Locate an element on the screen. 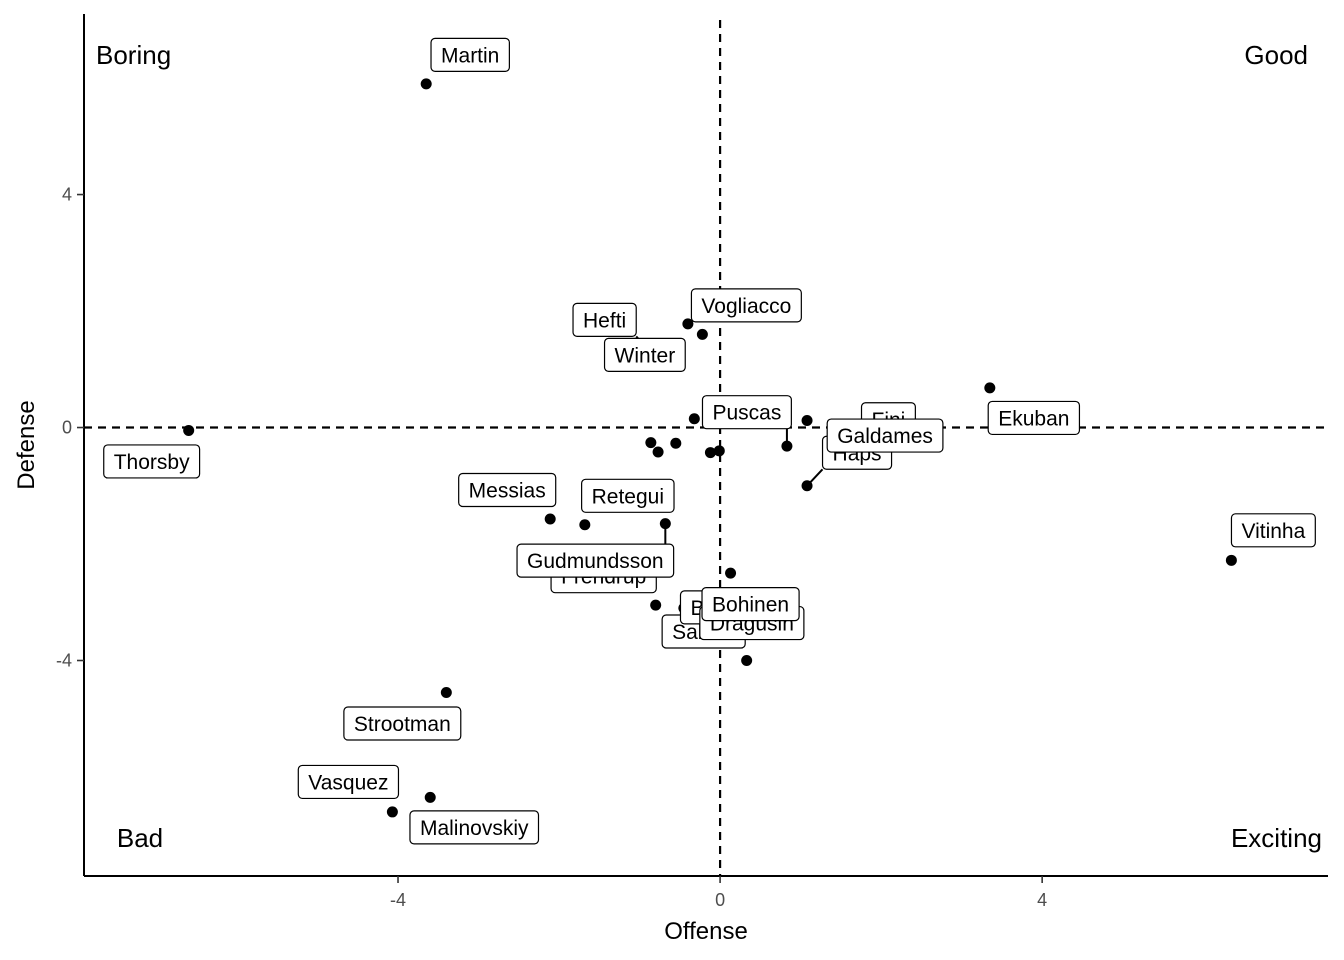 The image size is (1344, 960). point-label-text: Messias is located at coordinates (507, 490).